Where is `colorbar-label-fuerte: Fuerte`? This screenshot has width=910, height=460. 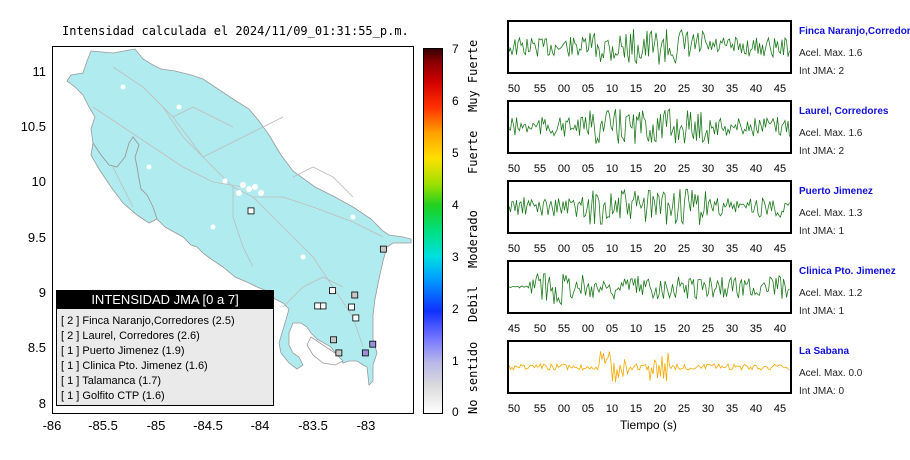 colorbar-label-fuerte: Fuerte is located at coordinates (473, 152).